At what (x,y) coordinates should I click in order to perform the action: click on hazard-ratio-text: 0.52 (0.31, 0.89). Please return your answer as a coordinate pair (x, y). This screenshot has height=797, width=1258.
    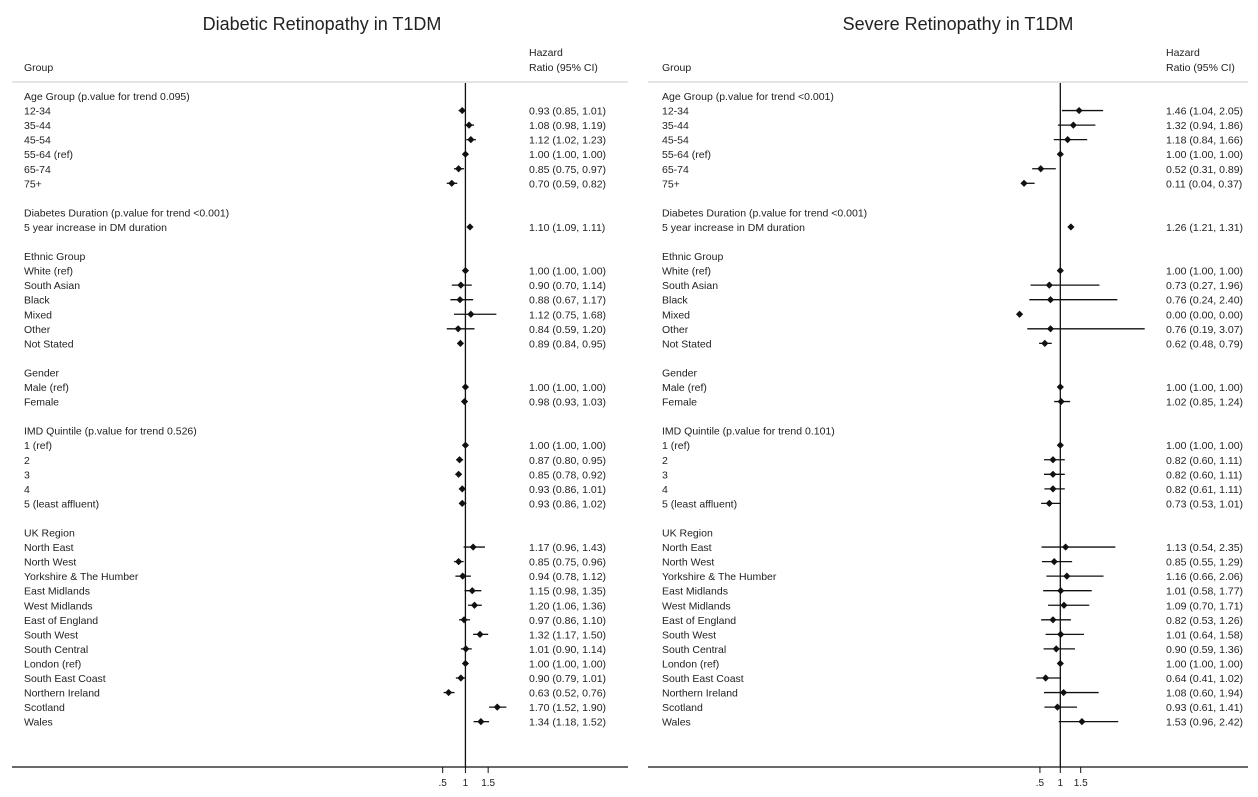
    Looking at the image, I should click on (1204, 170).